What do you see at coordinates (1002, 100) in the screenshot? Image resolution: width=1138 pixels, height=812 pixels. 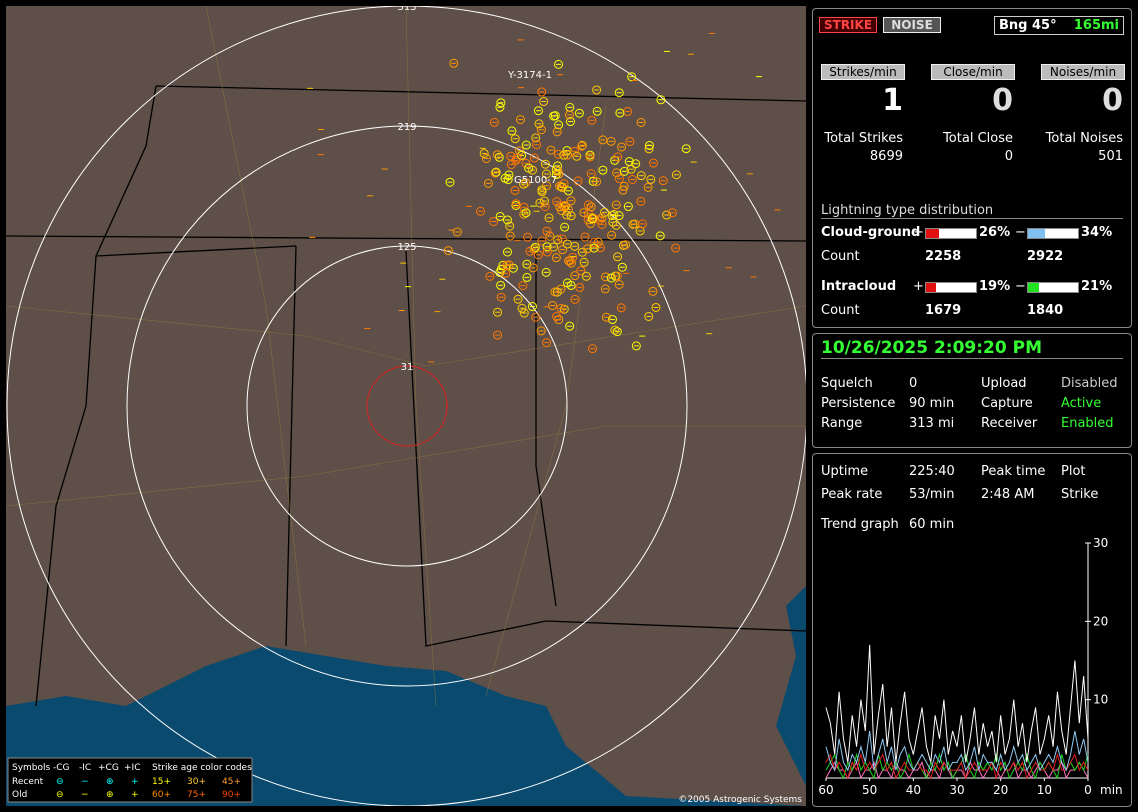 I see `rate-value: 0` at bounding box center [1002, 100].